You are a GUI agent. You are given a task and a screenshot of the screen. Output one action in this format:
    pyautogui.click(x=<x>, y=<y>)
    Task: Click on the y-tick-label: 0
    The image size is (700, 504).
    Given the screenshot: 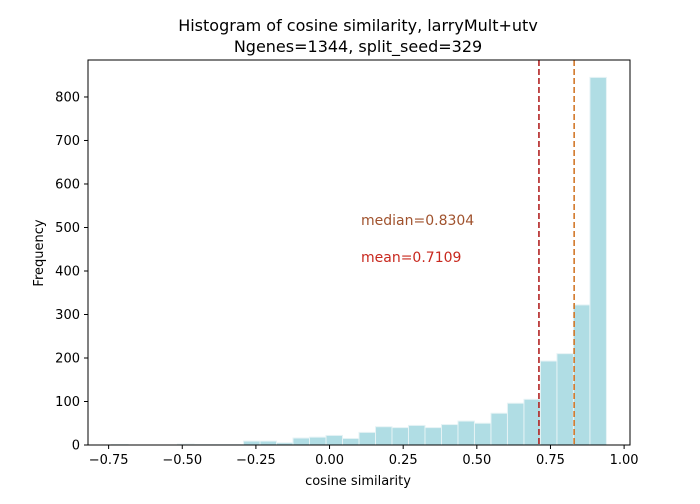 What is the action you would take?
    pyautogui.click(x=76, y=446)
    